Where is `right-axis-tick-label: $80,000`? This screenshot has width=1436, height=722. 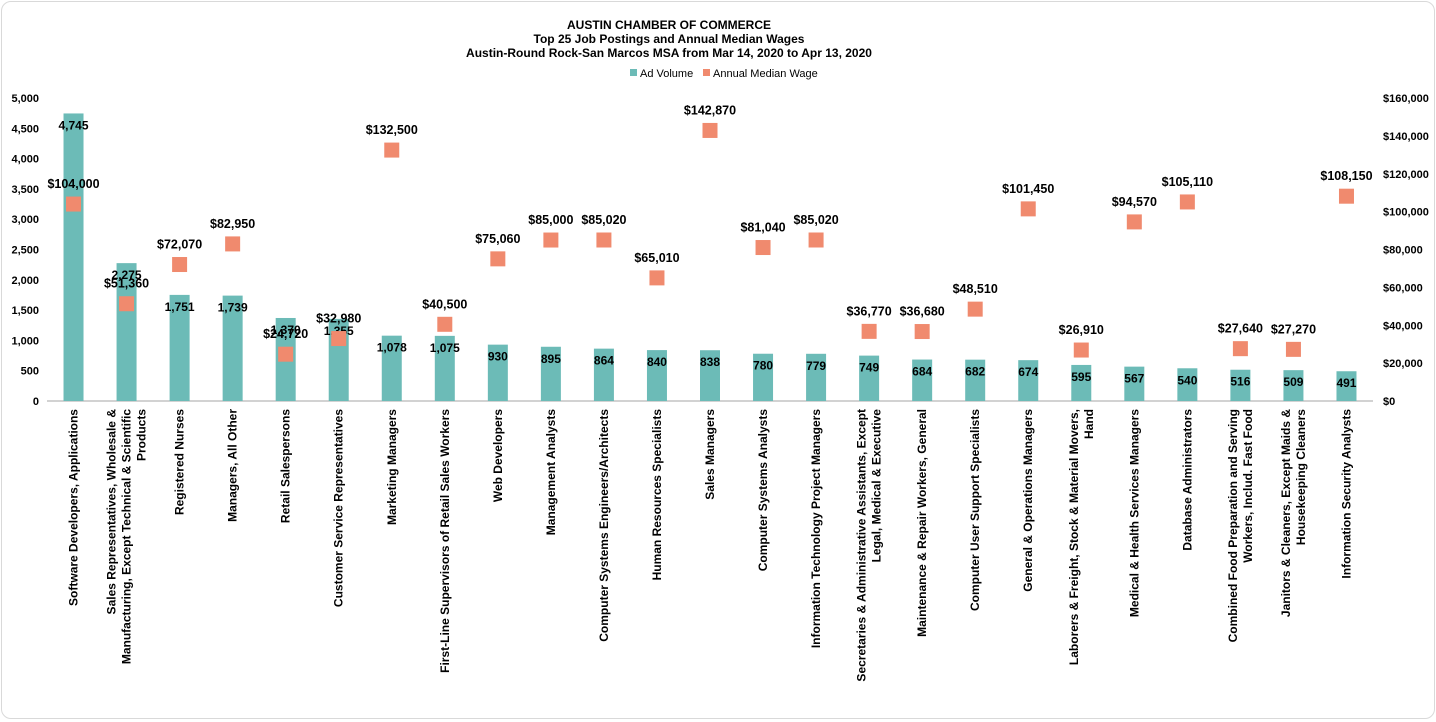
right-axis-tick-label: $80,000 is located at coordinates (1403, 251).